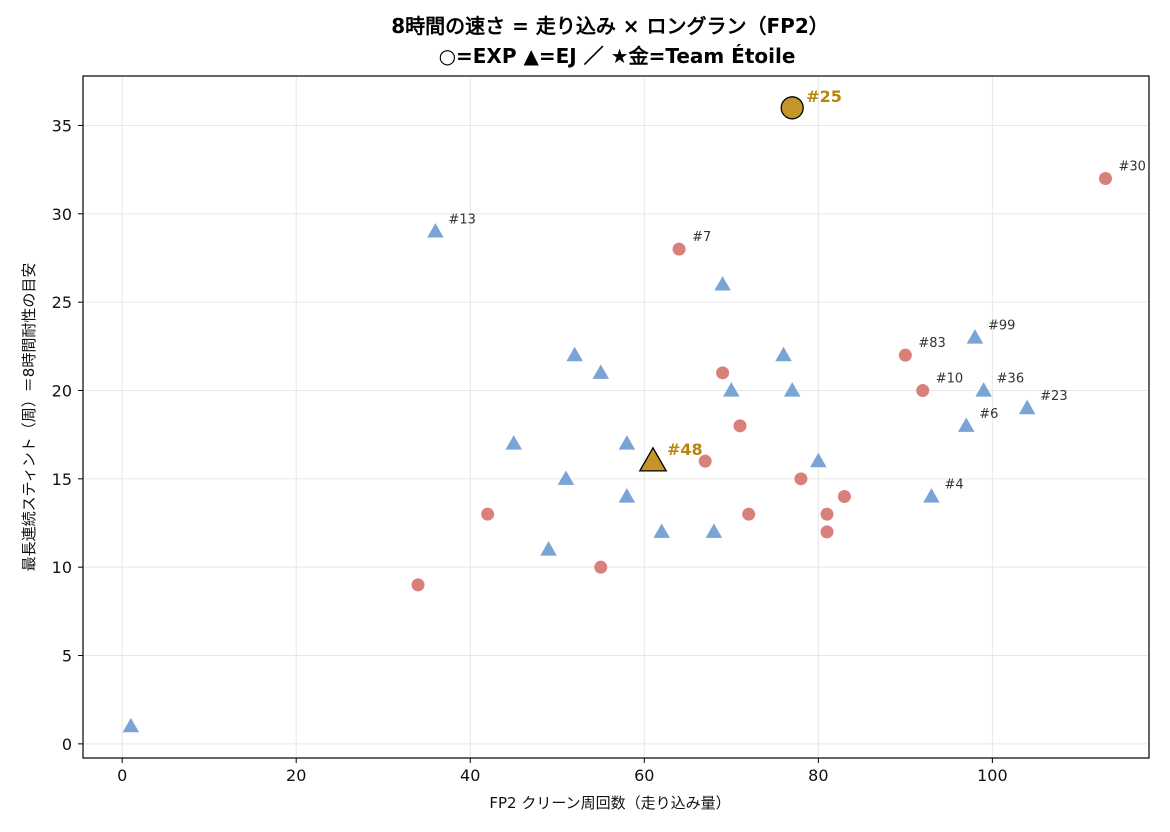  What do you see at coordinates (461, 219) in the screenshot?
I see `point-label: #13` at bounding box center [461, 219].